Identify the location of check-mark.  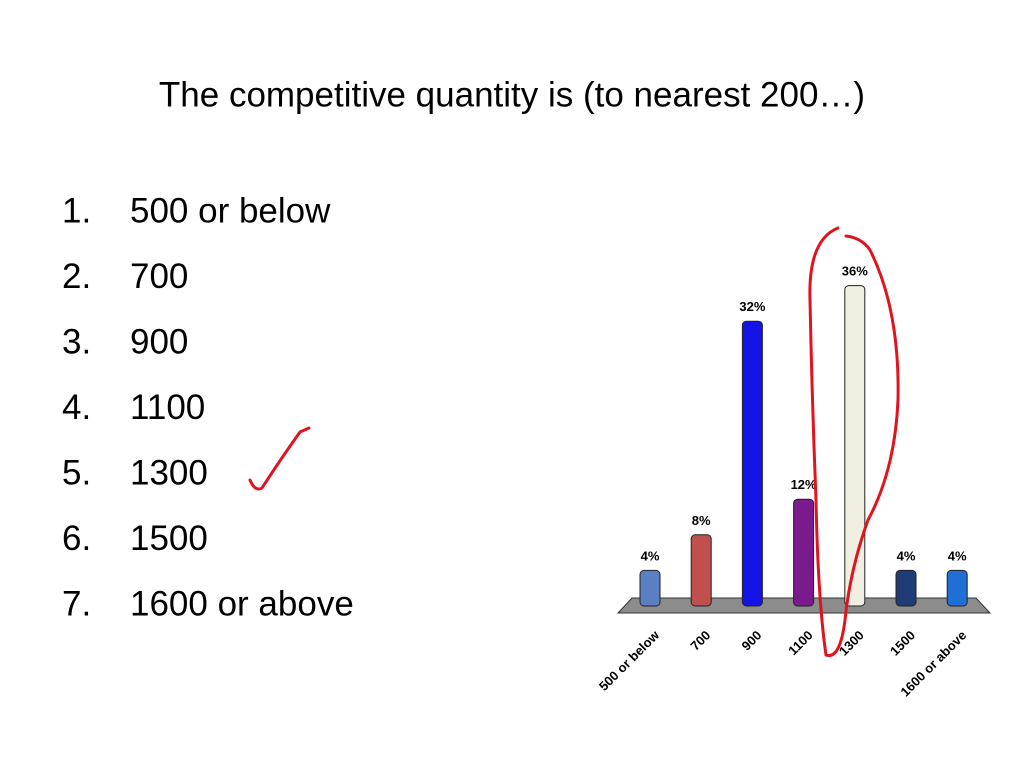
(279, 458).